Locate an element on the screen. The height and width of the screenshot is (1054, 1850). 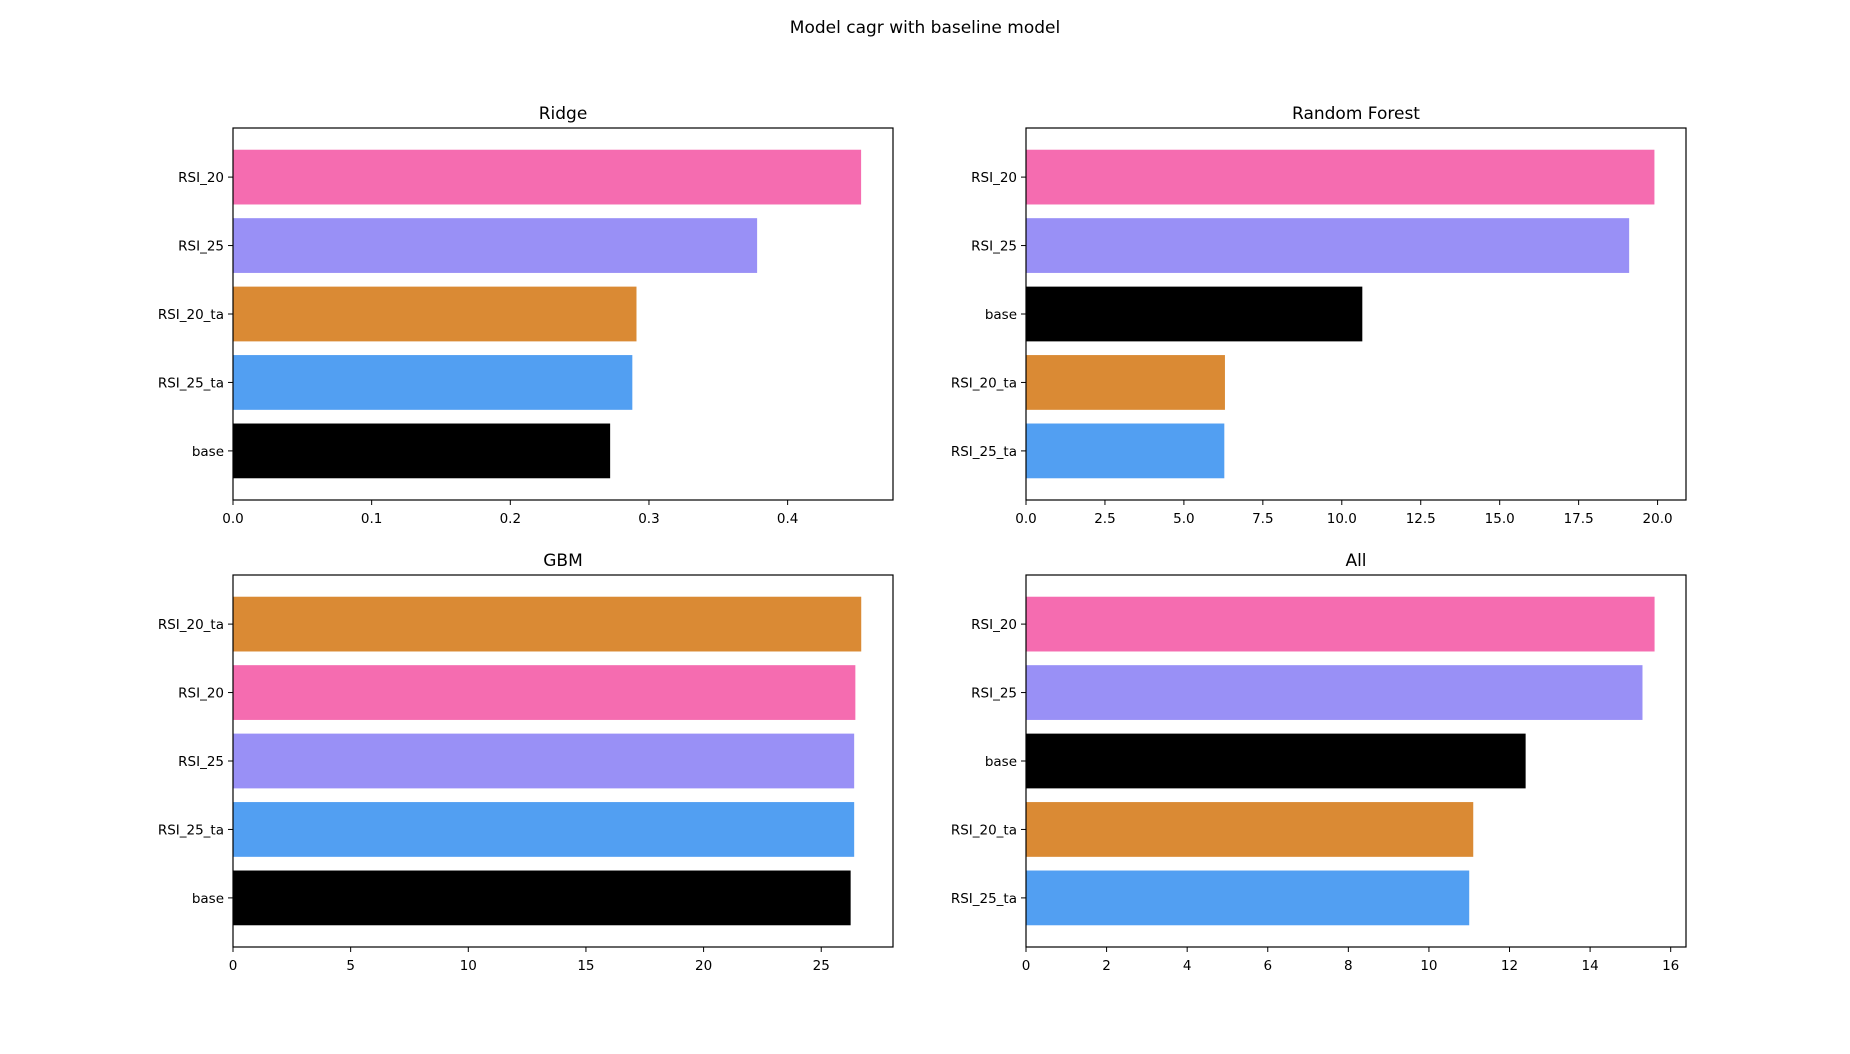
xtick-label: 16 is located at coordinates (1670, 966).